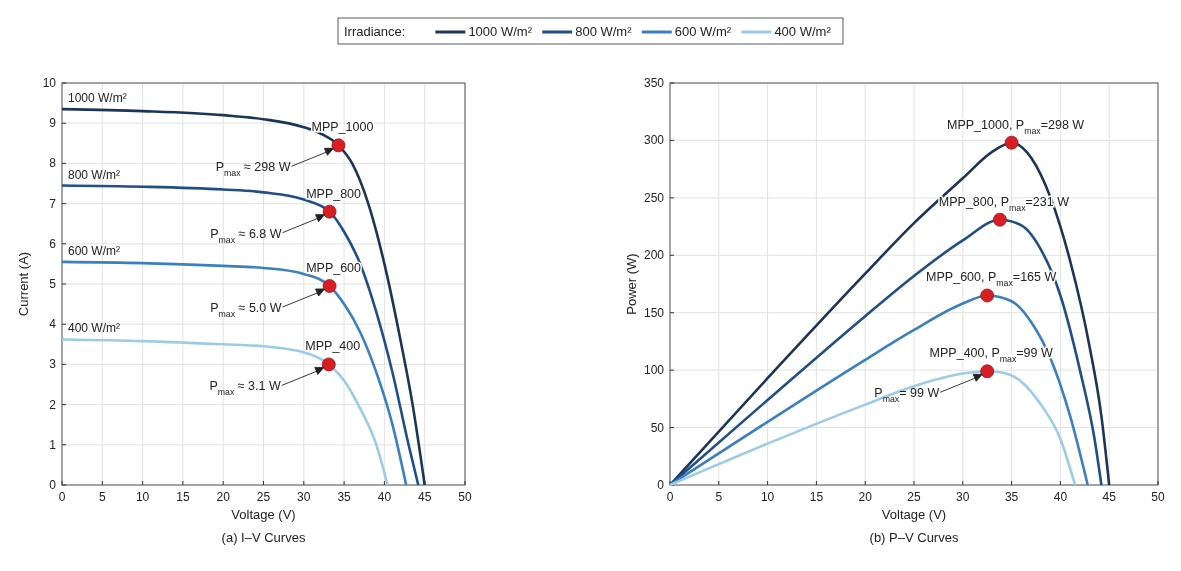  Describe the element at coordinates (907, 395) in the screenshot. I see `annotation: P$_{max}$= 99 W` at that location.